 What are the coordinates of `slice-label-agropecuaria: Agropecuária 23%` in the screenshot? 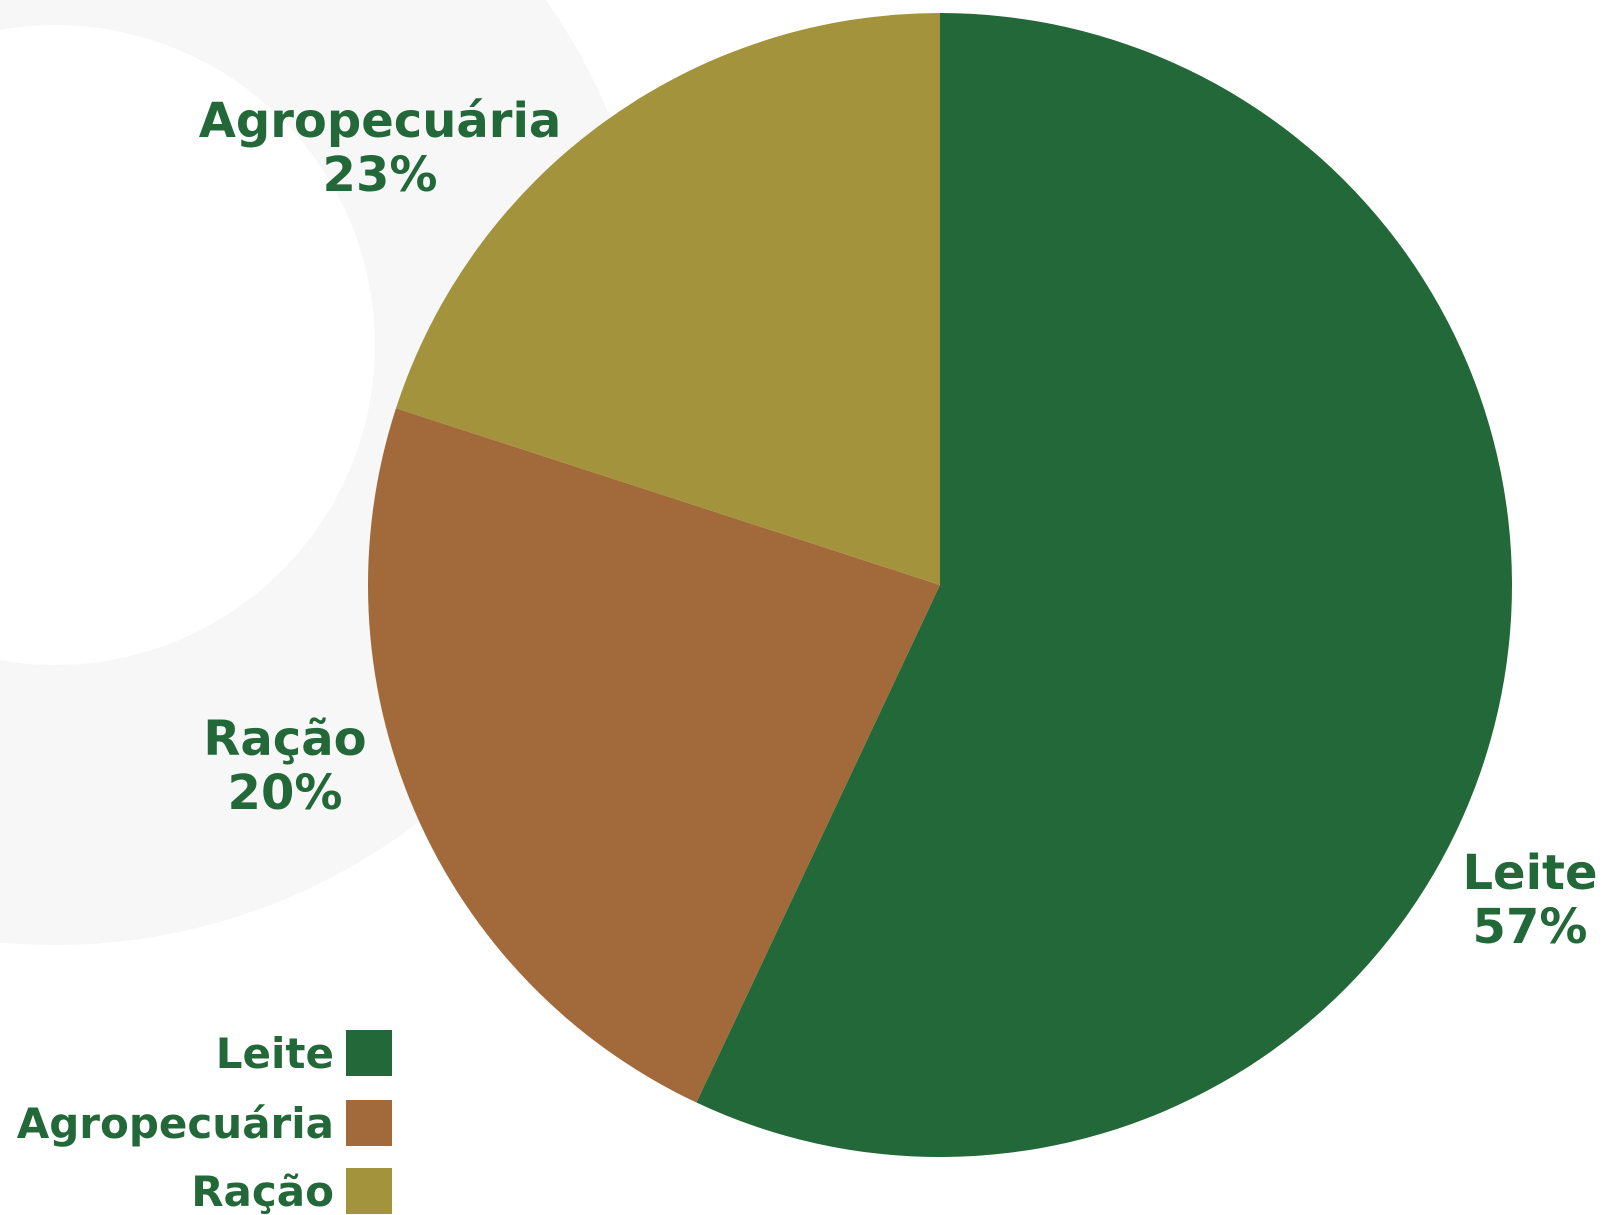 It's located at (380, 148).